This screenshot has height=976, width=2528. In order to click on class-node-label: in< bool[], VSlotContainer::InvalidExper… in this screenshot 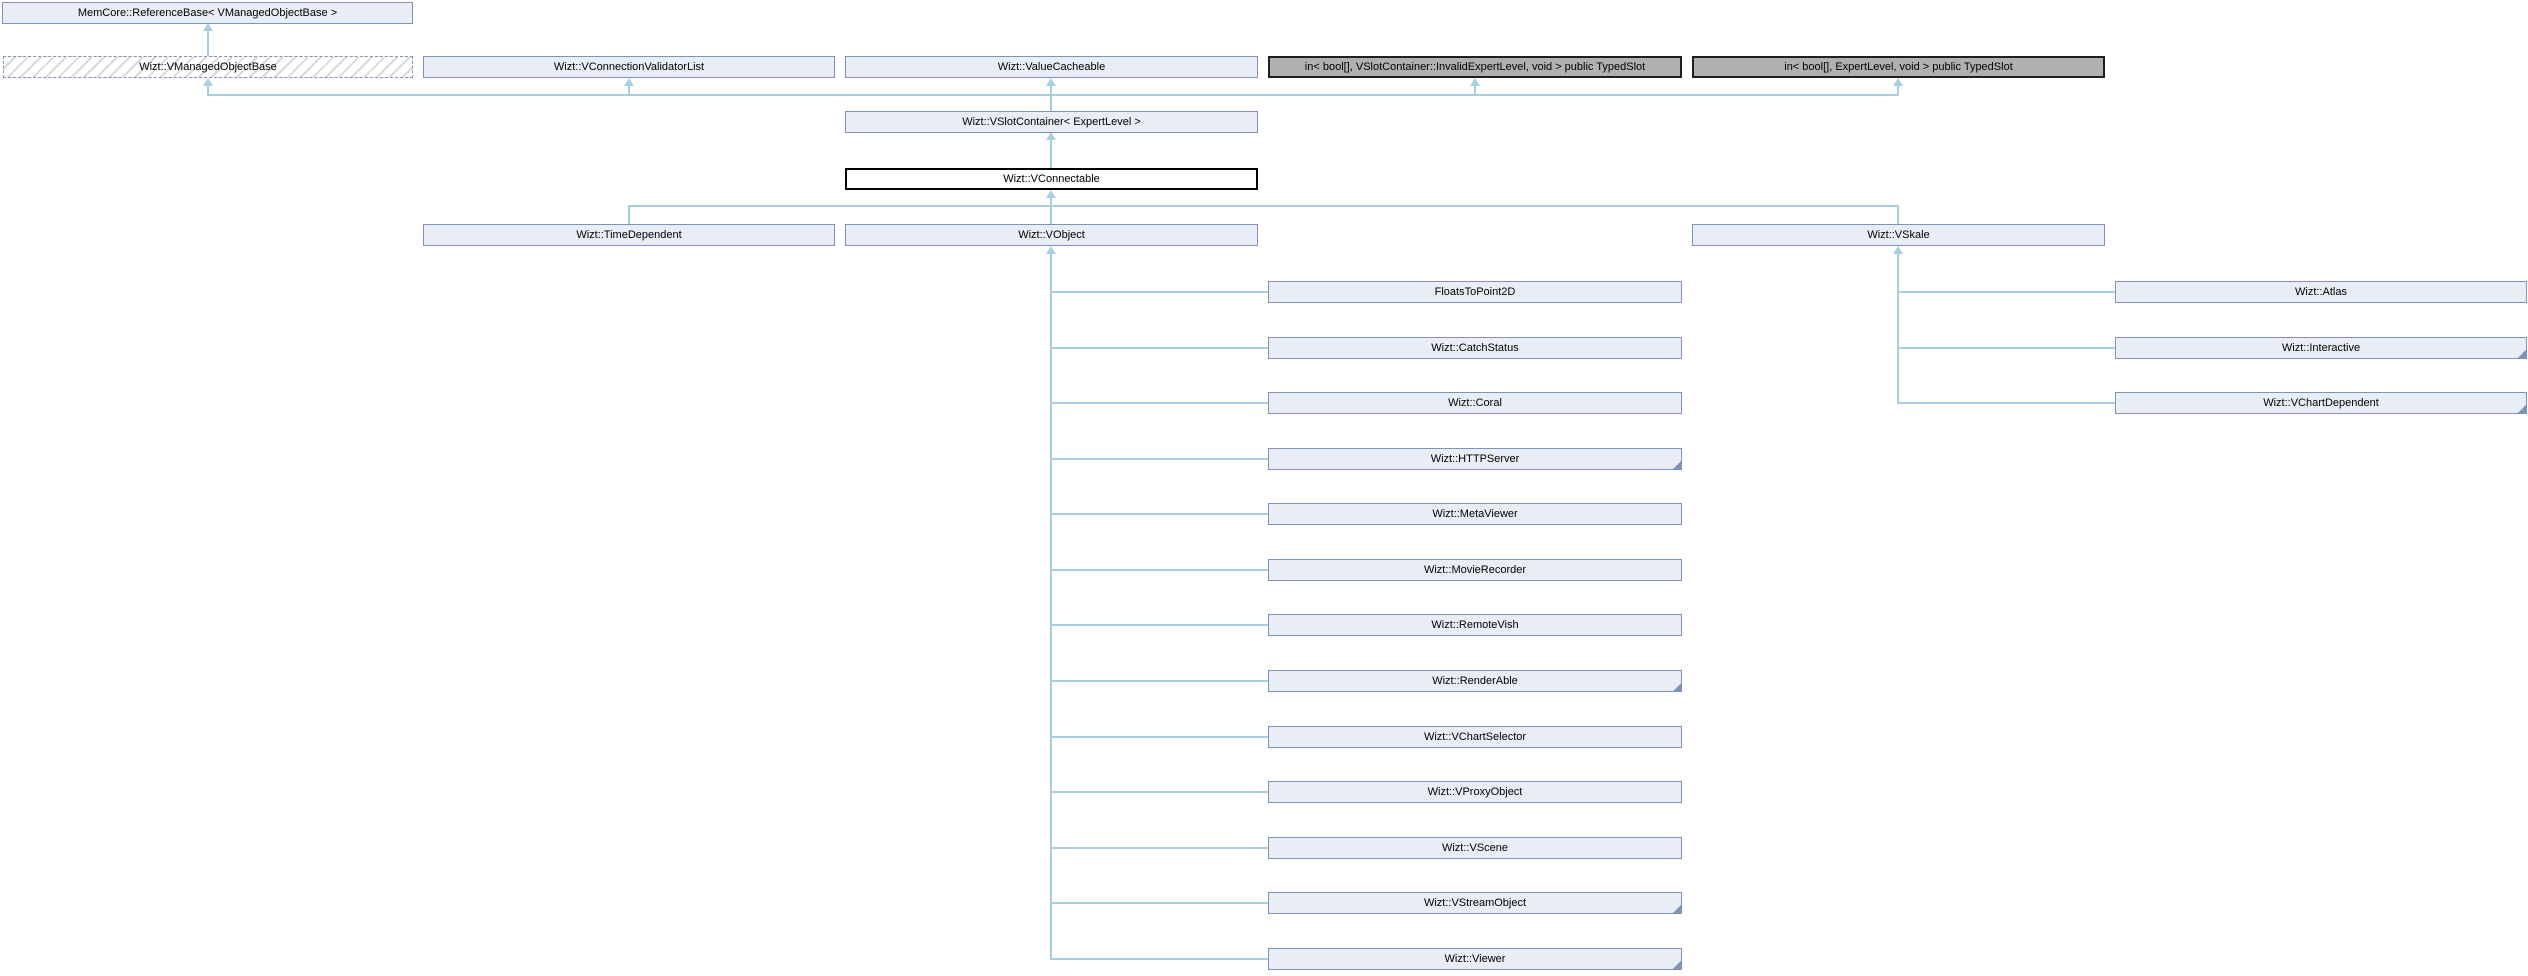, I will do `click(1475, 67)`.